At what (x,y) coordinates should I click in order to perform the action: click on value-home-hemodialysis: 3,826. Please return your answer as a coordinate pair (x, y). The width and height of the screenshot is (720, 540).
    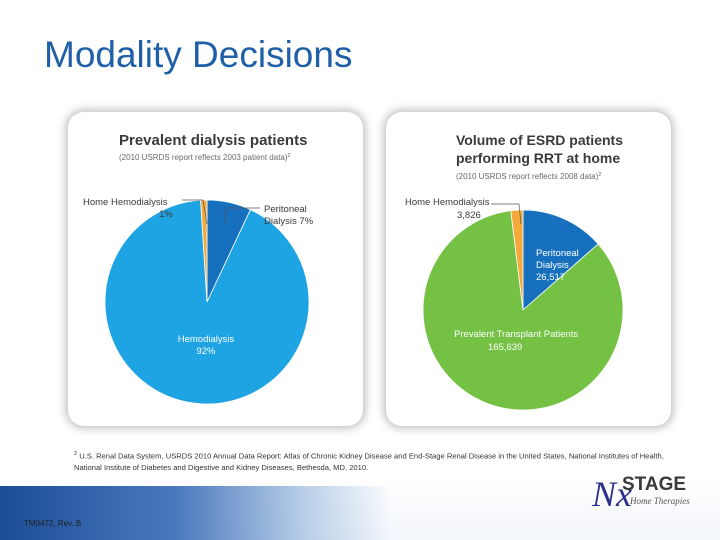
    Looking at the image, I should click on (469, 215).